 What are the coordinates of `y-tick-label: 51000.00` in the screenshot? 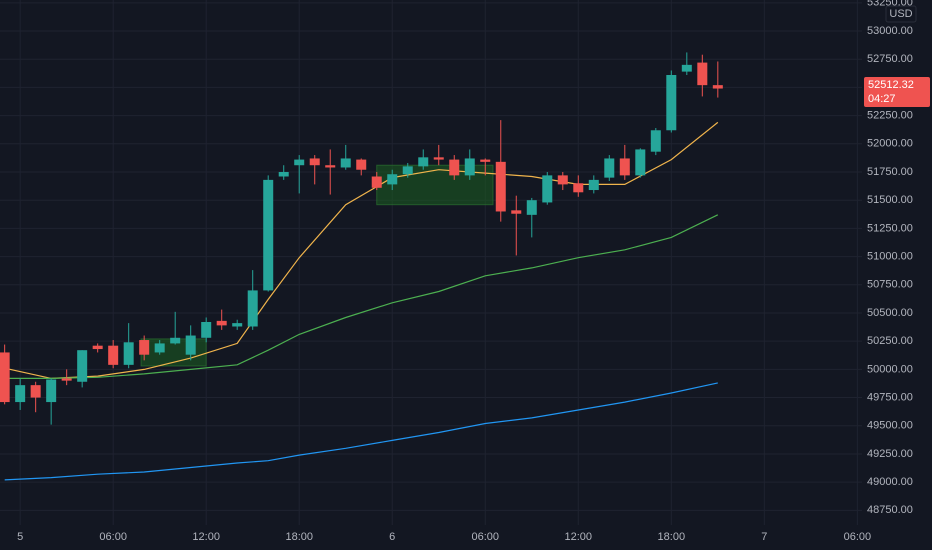 It's located at (890, 256).